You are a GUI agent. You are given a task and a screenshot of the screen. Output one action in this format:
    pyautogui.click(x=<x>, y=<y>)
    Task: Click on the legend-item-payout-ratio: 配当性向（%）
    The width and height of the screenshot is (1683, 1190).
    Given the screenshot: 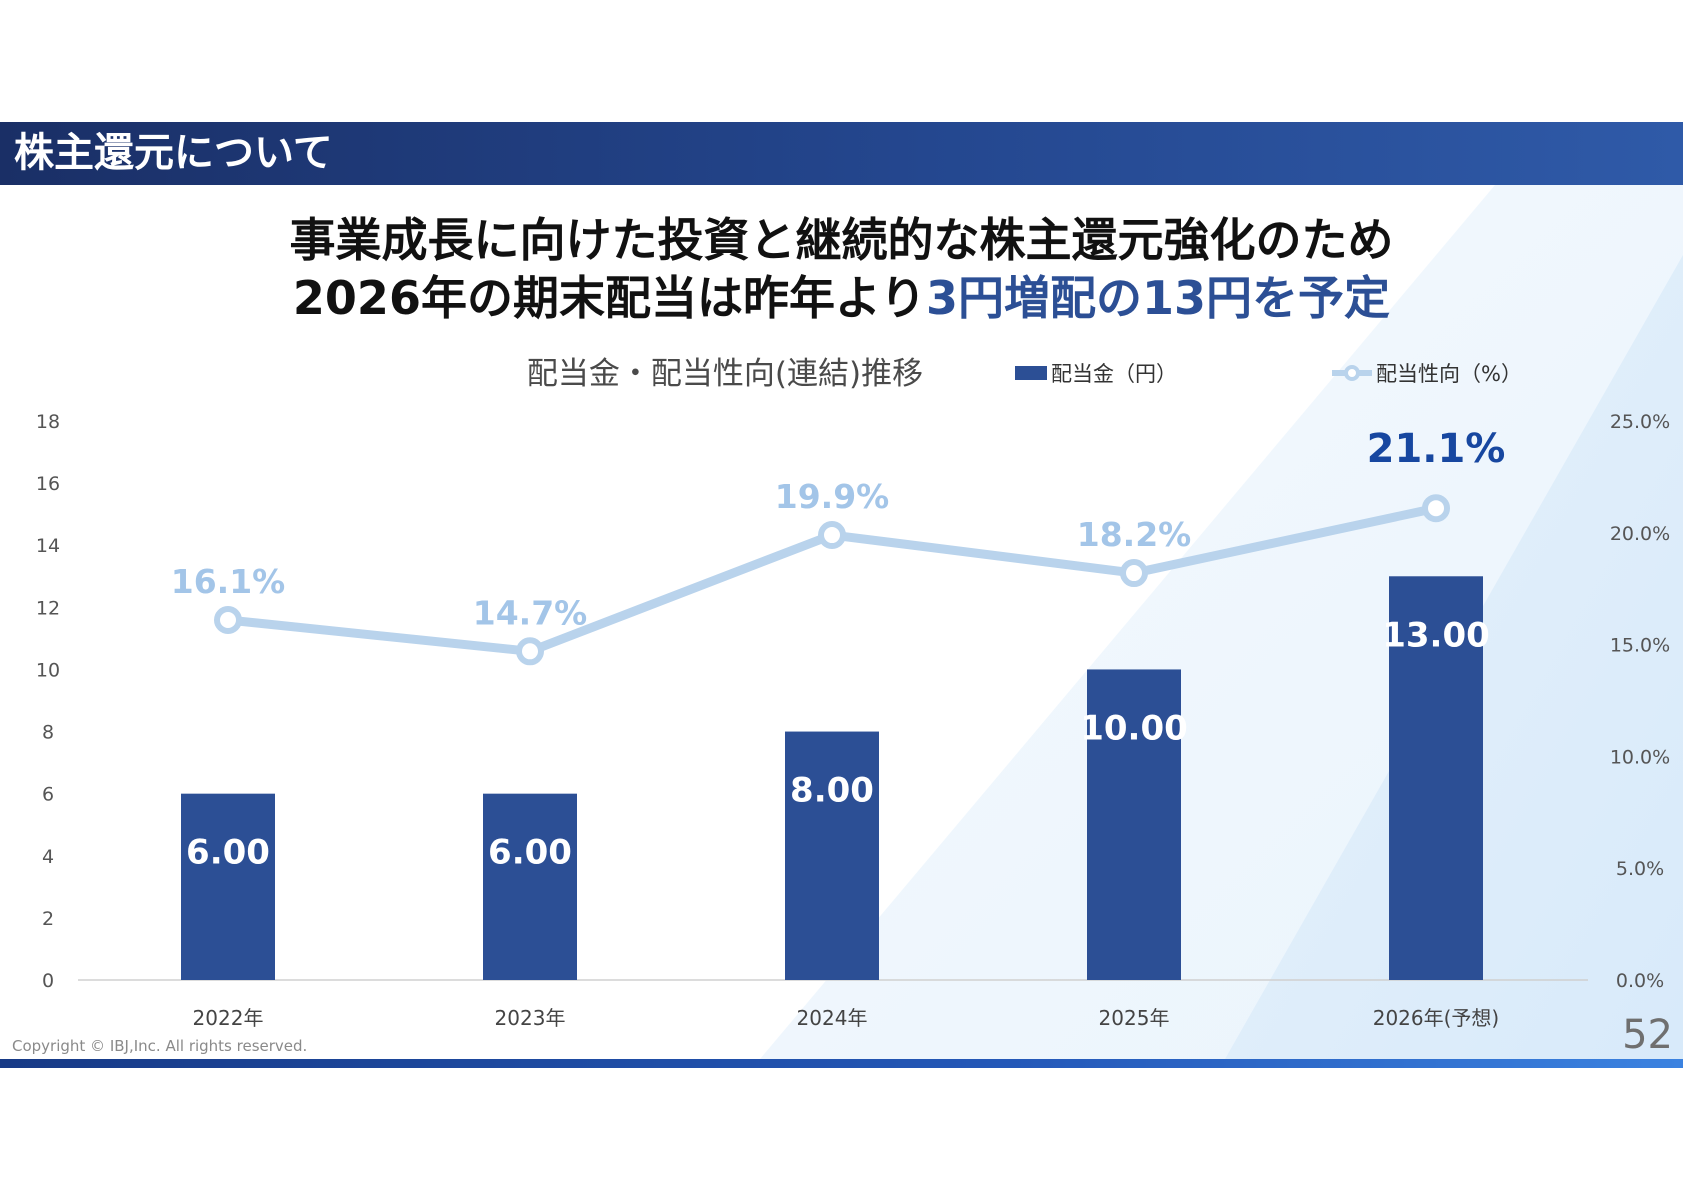 What is the action you would take?
    pyautogui.click(x=1427, y=373)
    